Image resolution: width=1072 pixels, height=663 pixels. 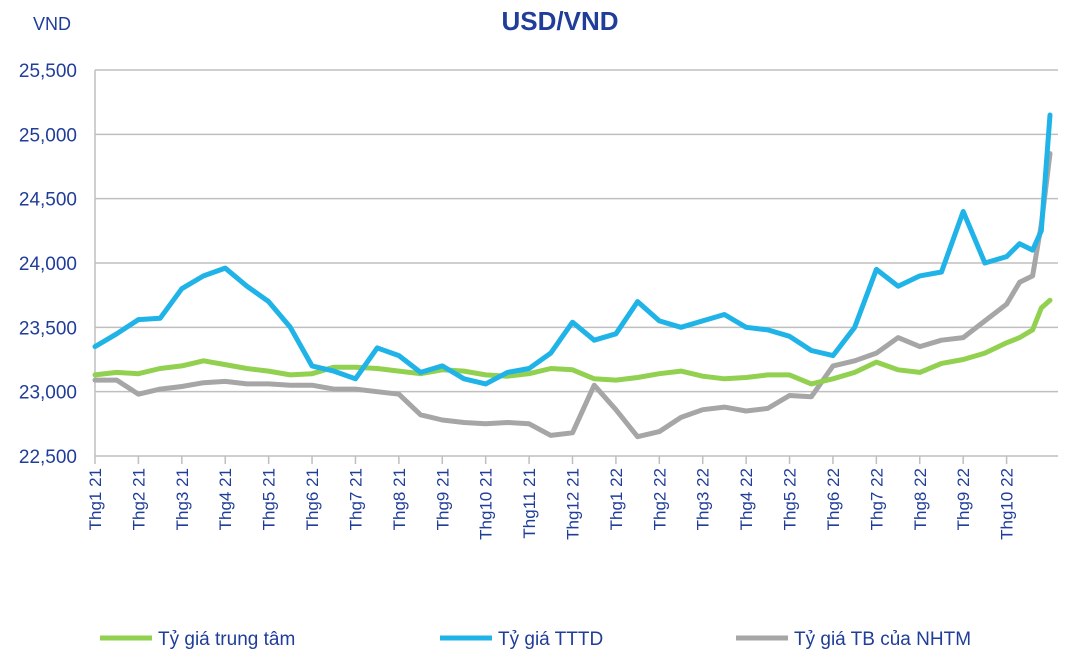 What do you see at coordinates (703, 499) in the screenshot?
I see `x-tick-label: Thg3 22` at bounding box center [703, 499].